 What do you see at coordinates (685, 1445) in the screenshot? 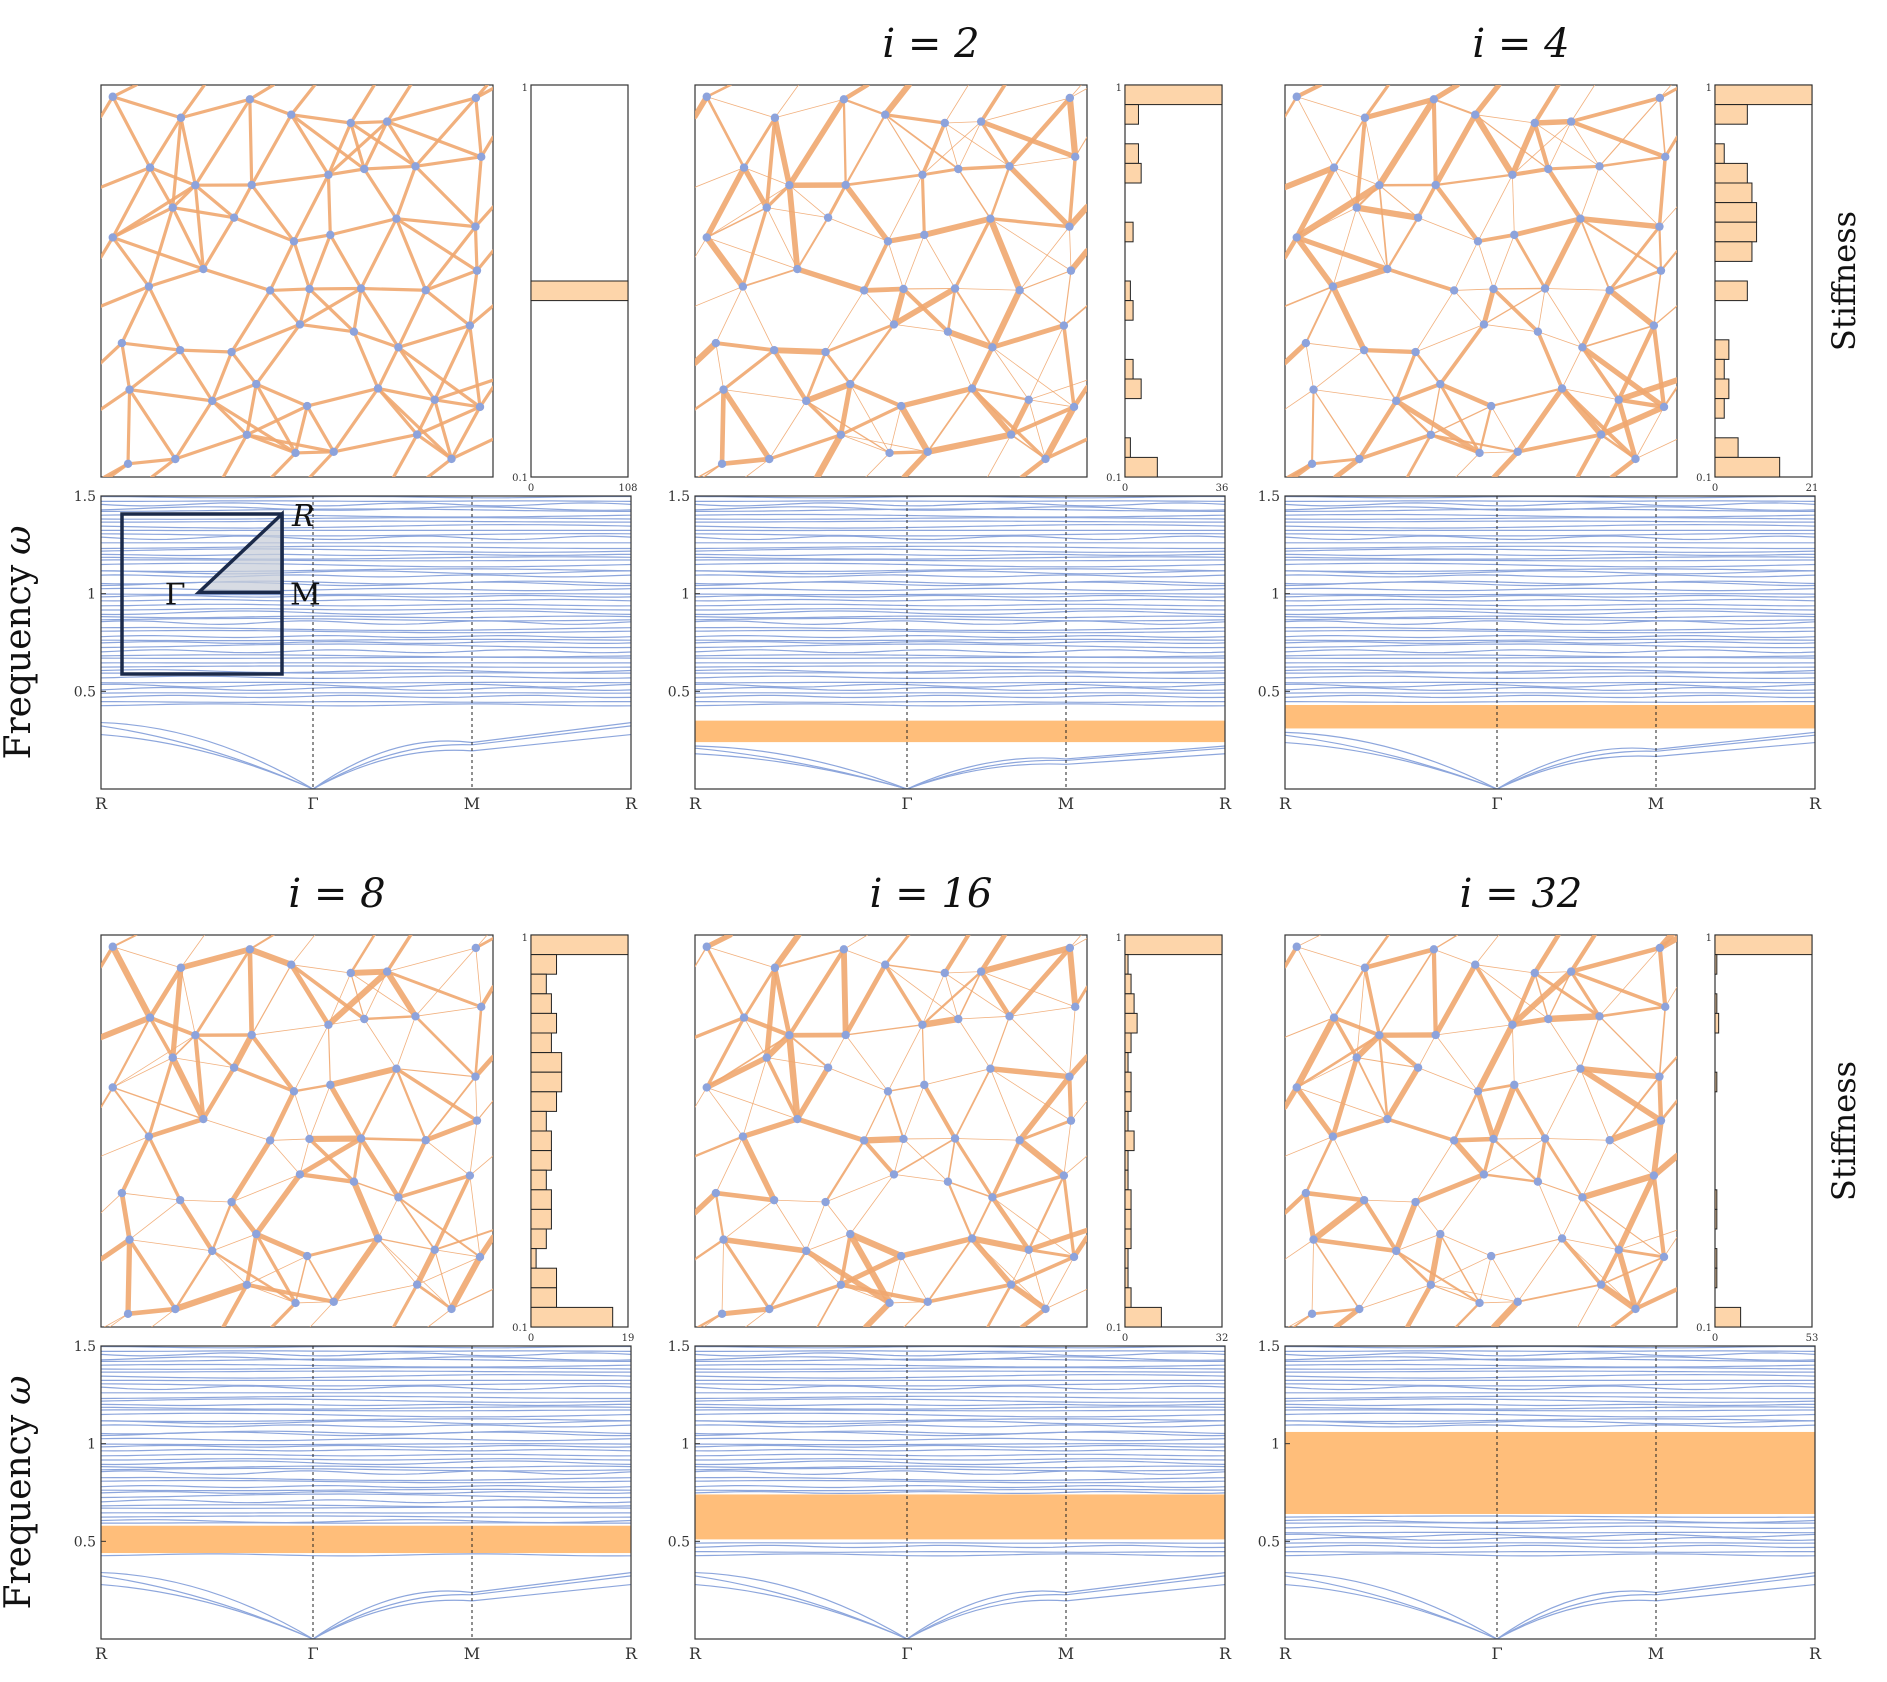
I see `y-tick-label: 1` at bounding box center [685, 1445].